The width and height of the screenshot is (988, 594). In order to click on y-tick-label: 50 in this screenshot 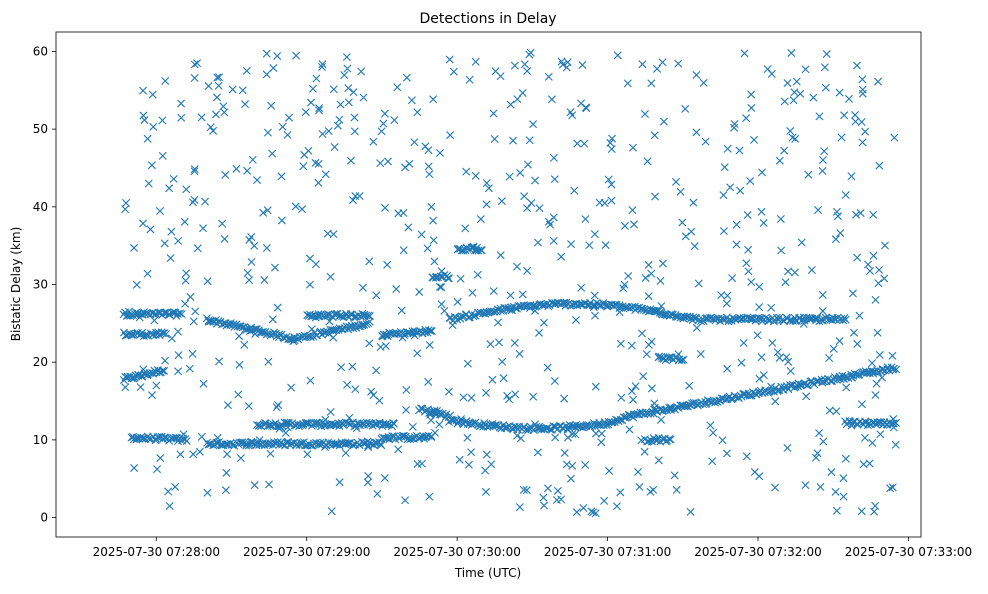, I will do `click(40, 129)`.